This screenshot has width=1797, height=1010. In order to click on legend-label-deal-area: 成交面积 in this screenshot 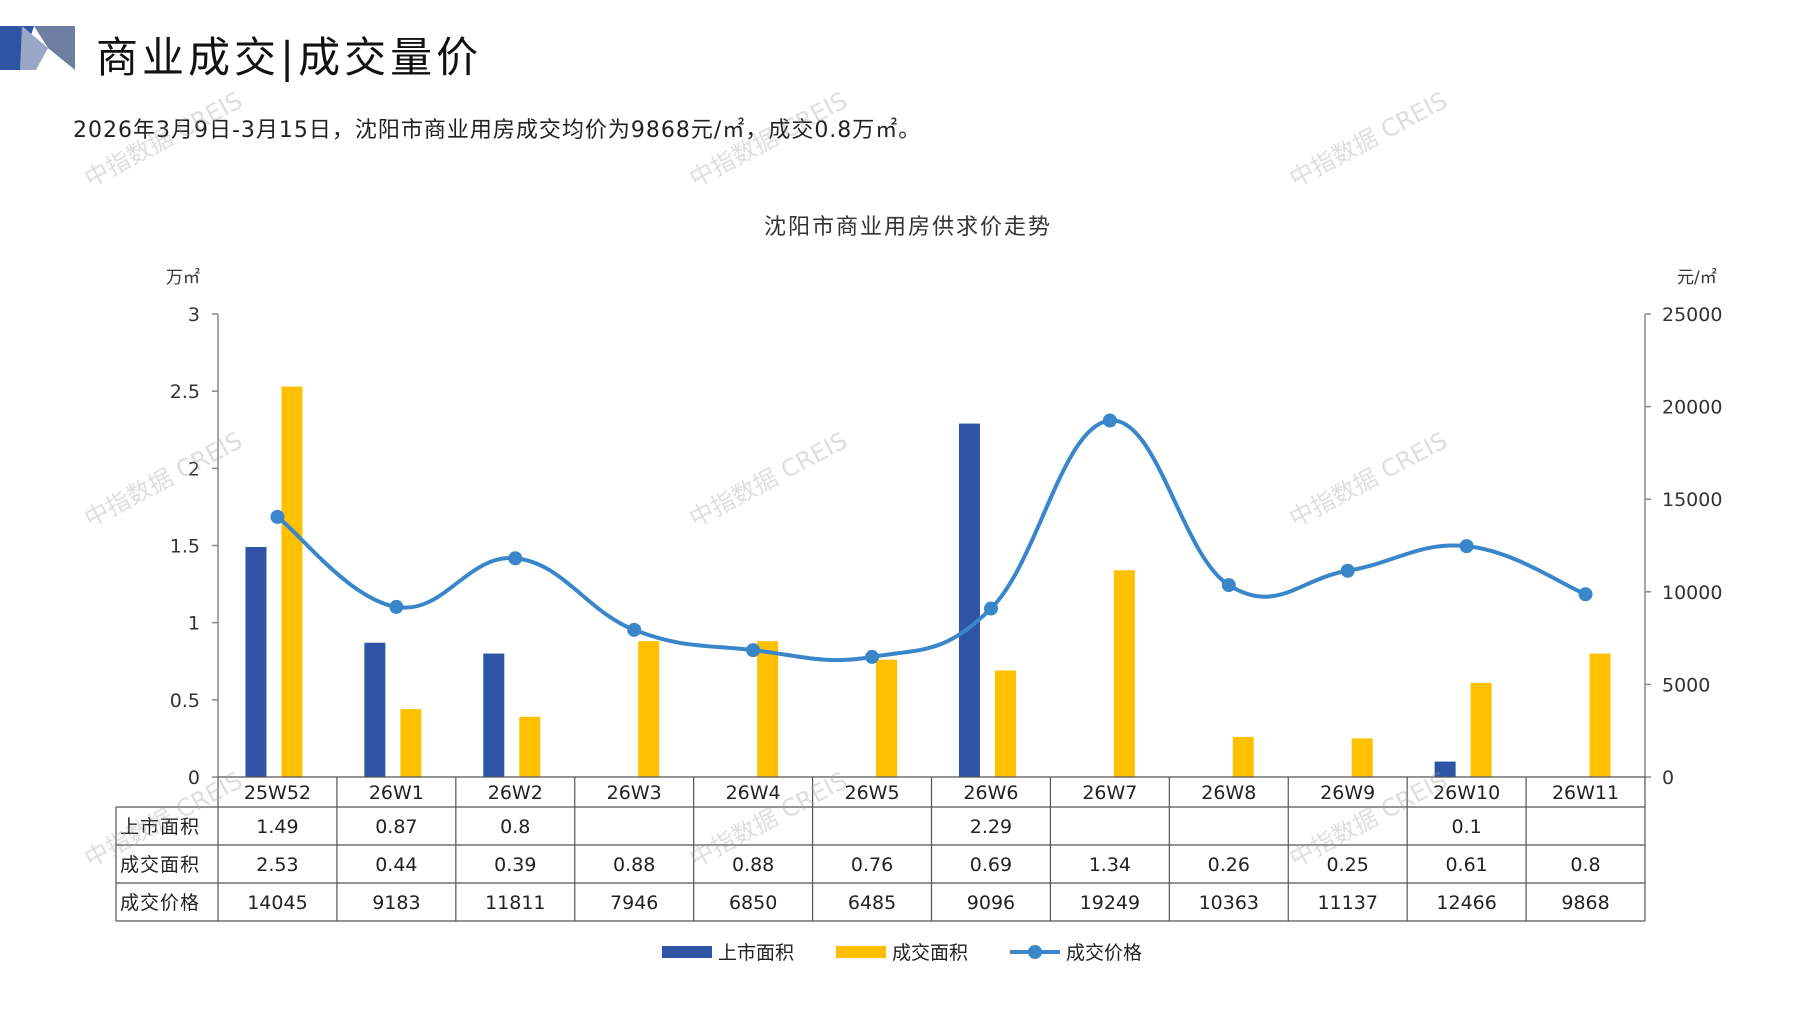, I will do `click(930, 953)`.